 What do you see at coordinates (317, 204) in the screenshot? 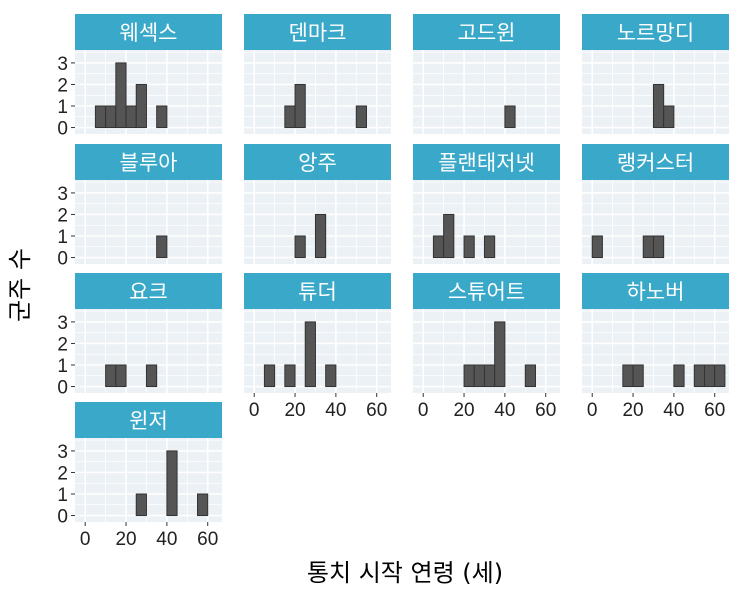
I see `panel: 앙주` at bounding box center [317, 204].